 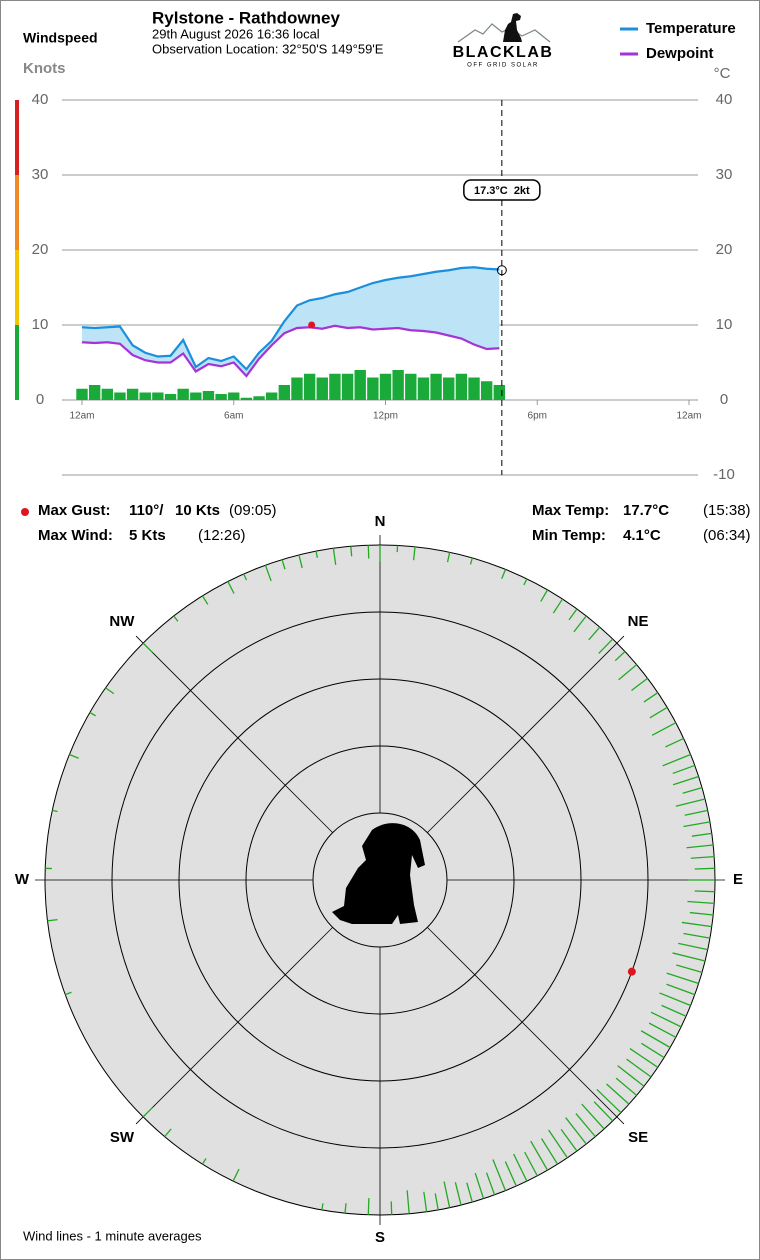 I want to click on speed-band, so click(x=17, y=212).